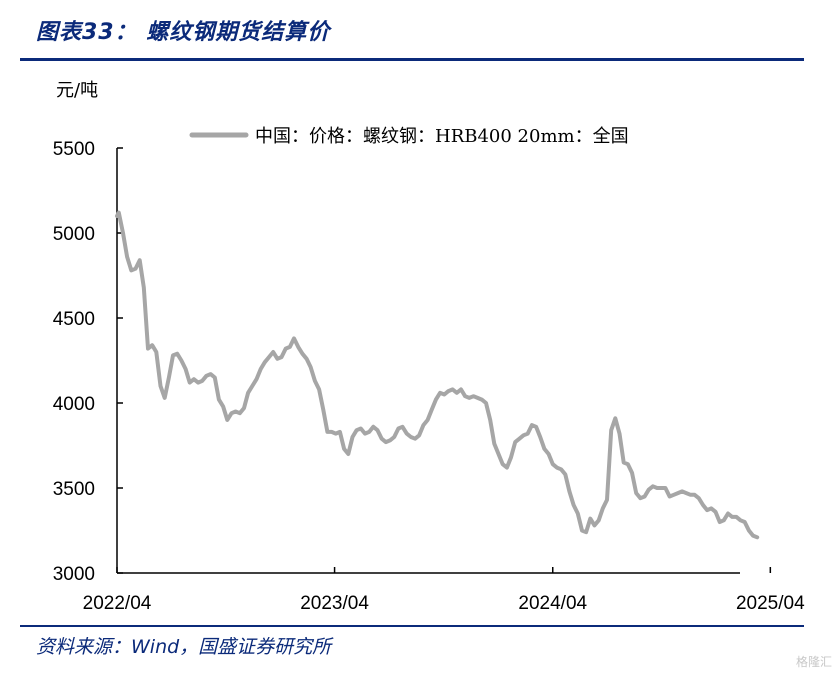 The image size is (840, 678). Describe the element at coordinates (552, 603) in the screenshot. I see `x-tick-label: 2024/04` at that location.